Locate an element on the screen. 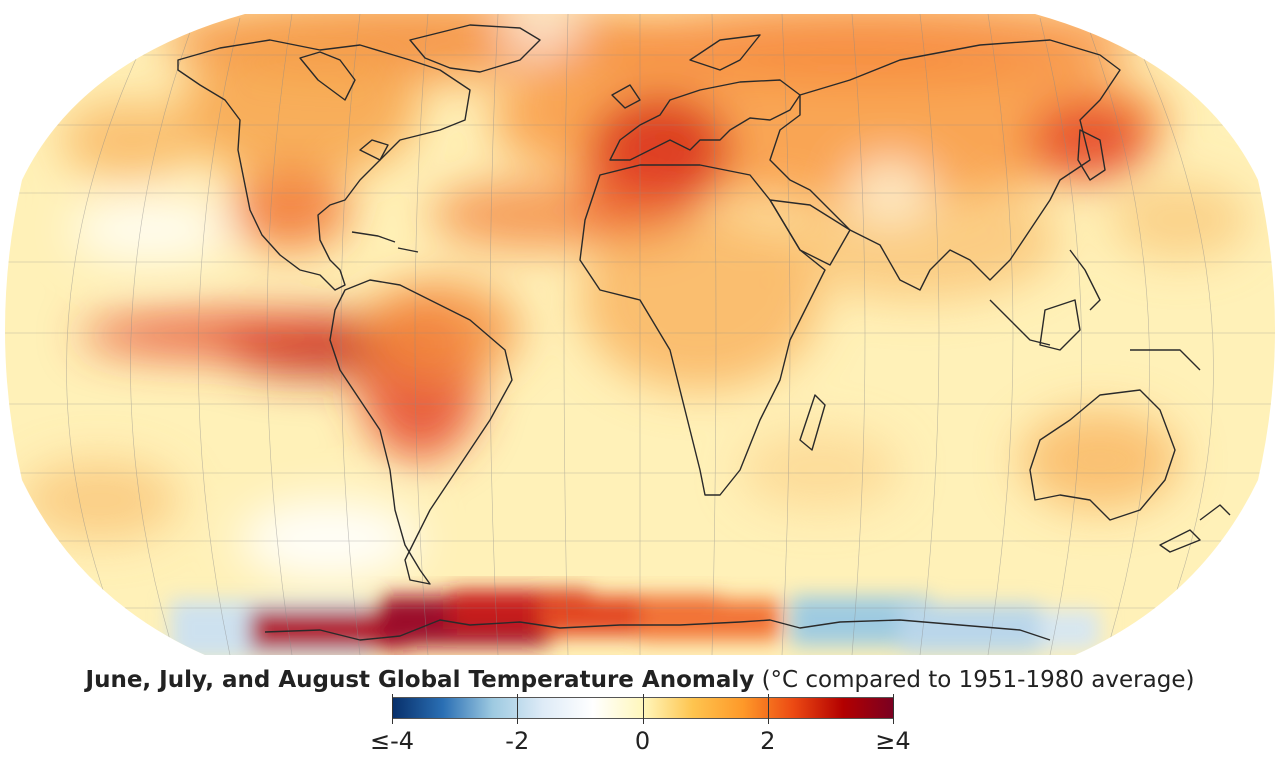  colorbar-tick-label: ≥4 is located at coordinates (893, 741).